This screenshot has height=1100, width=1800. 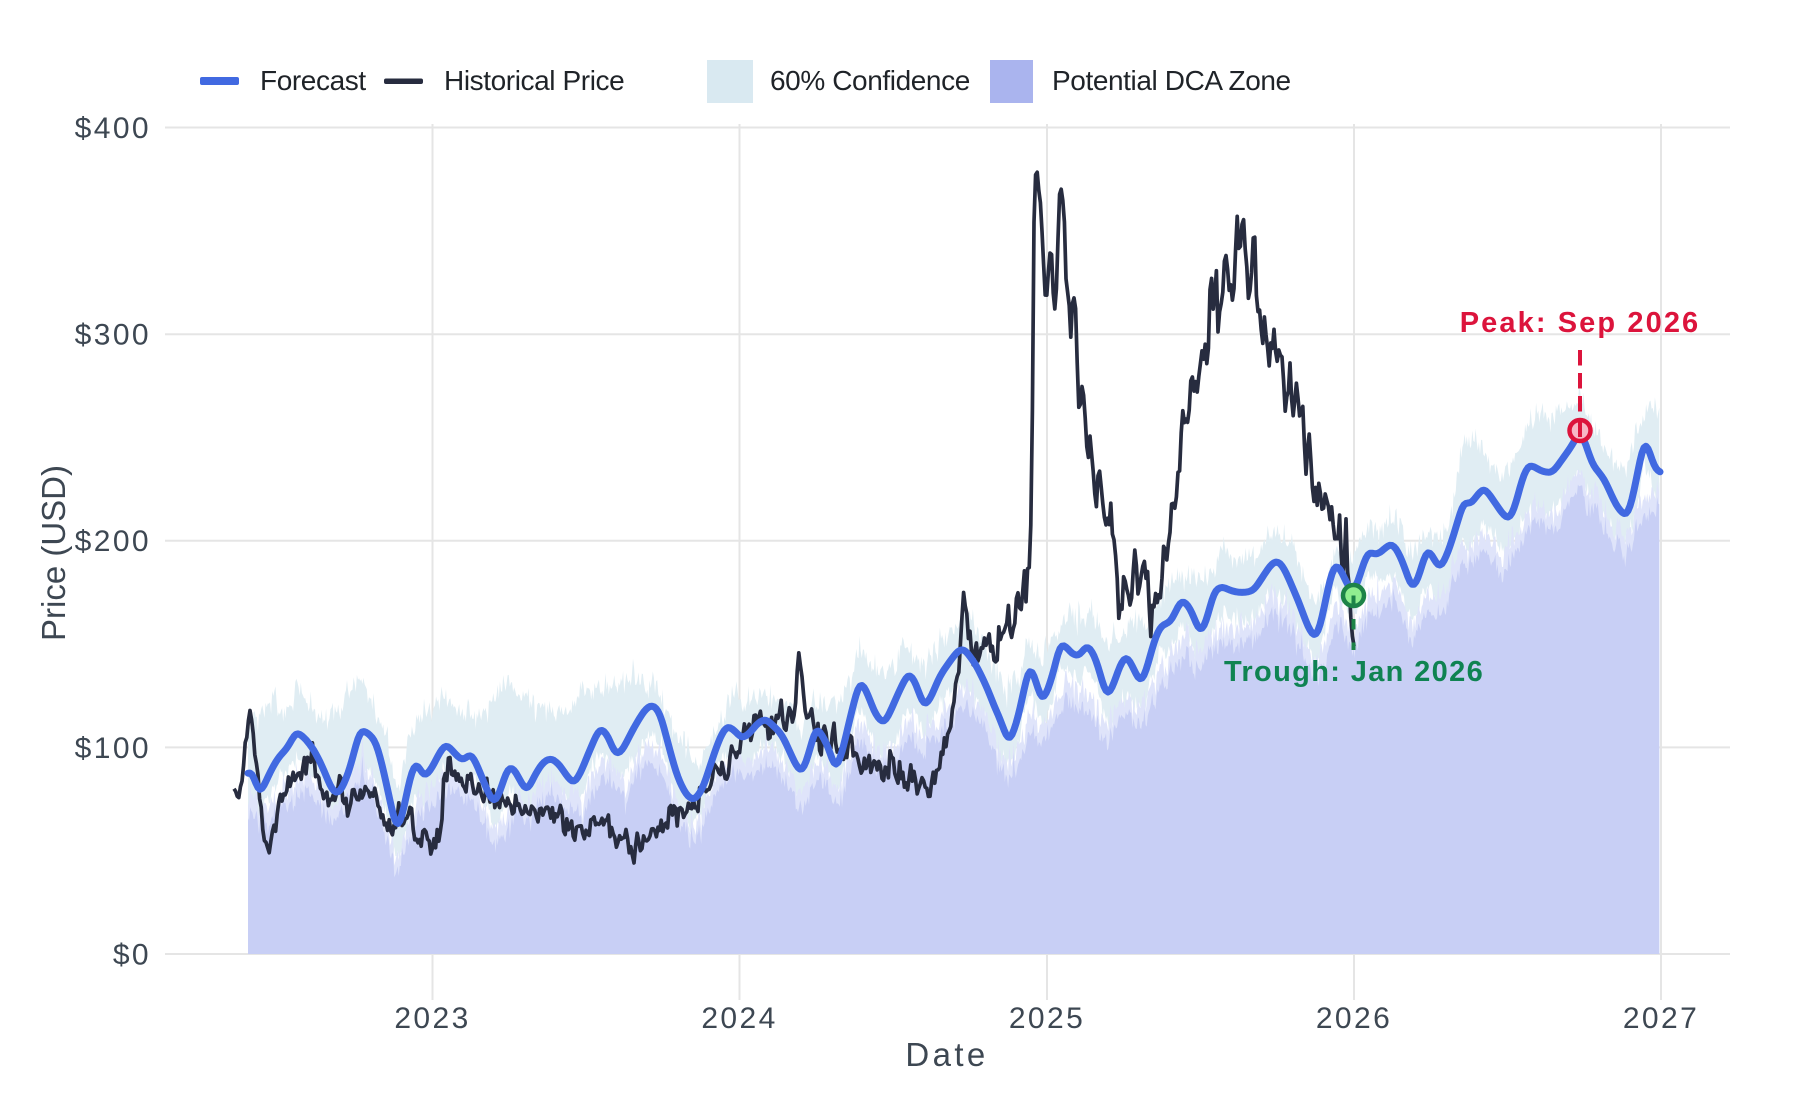 What do you see at coordinates (113, 541) in the screenshot?
I see `svg-text: $200` at bounding box center [113, 541].